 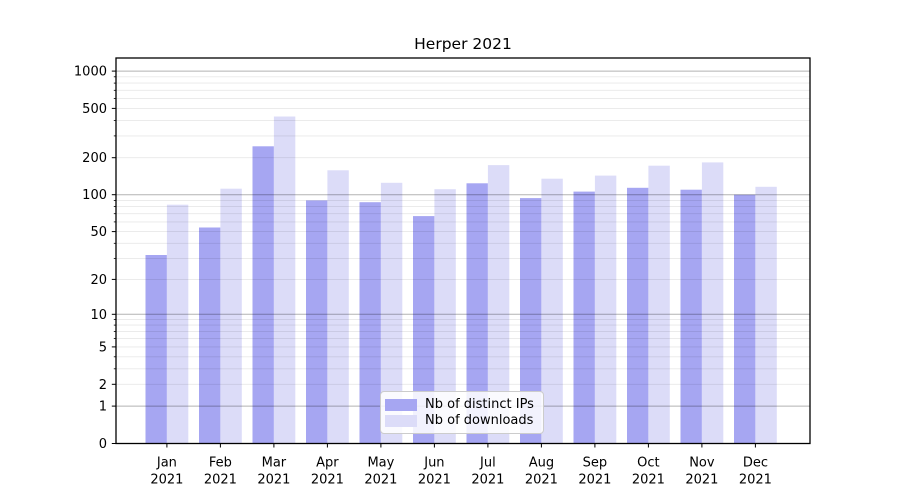 I want to click on y-axis: 0 1 2 5 10 20 50 100 200 500 1000, so click(x=95, y=258).